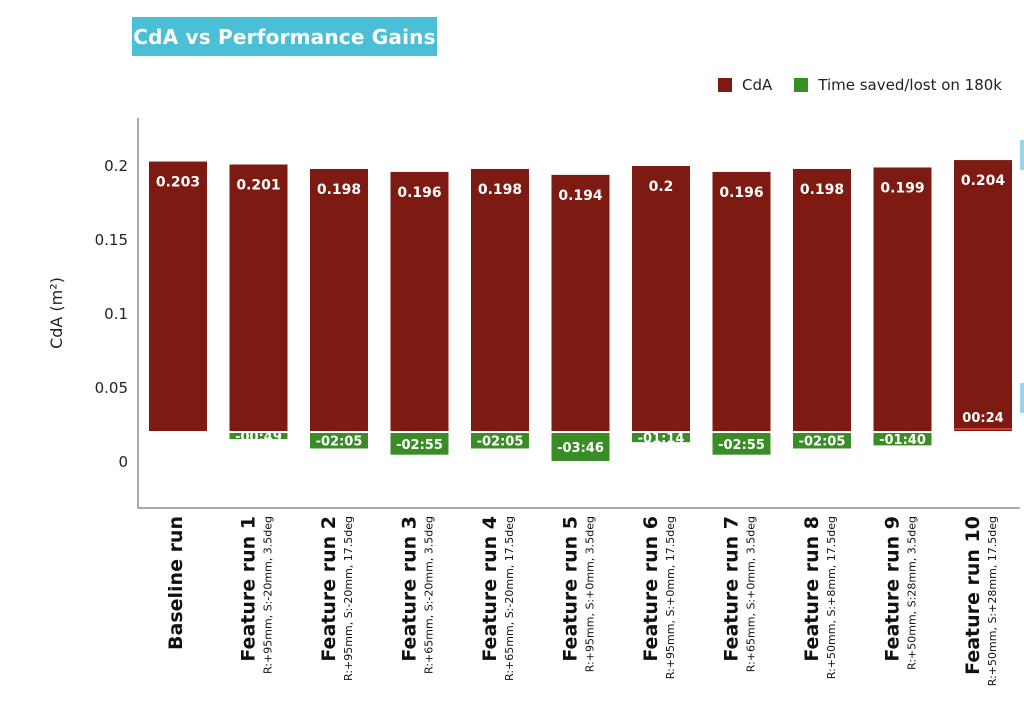  Describe the element at coordinates (973, 595) in the screenshot. I see `x-category-label: Feature run 10` at that location.